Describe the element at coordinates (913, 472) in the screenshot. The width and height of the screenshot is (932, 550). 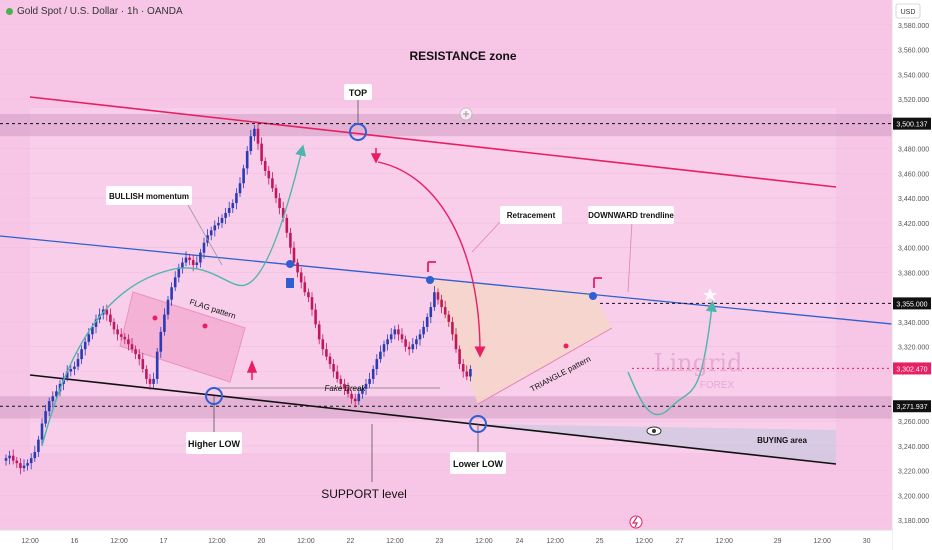
I see `price-tick-label: 3,220.000` at that location.